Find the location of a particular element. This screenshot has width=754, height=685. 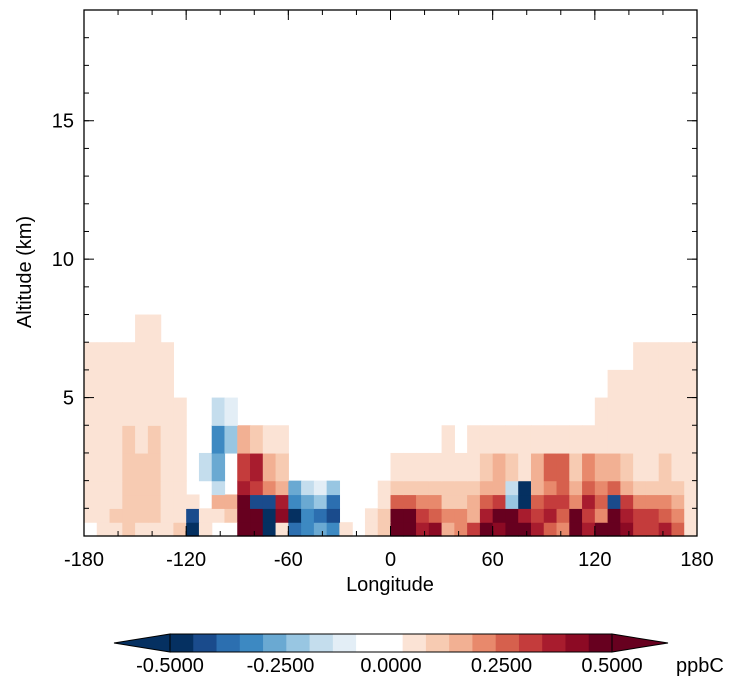

y-axis-title: Altitude (km) is located at coordinates (25, 272).